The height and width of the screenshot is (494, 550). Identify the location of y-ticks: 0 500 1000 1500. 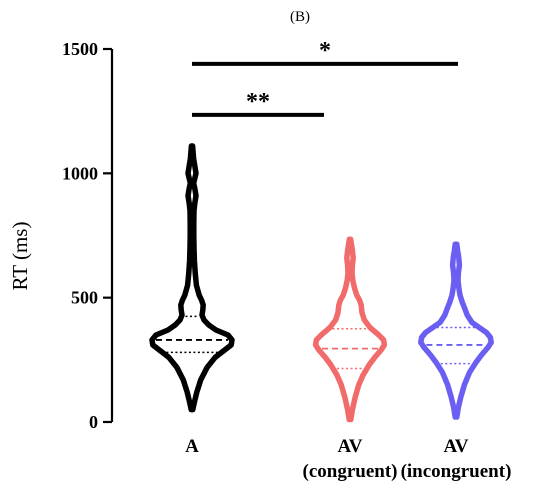
(87, 235).